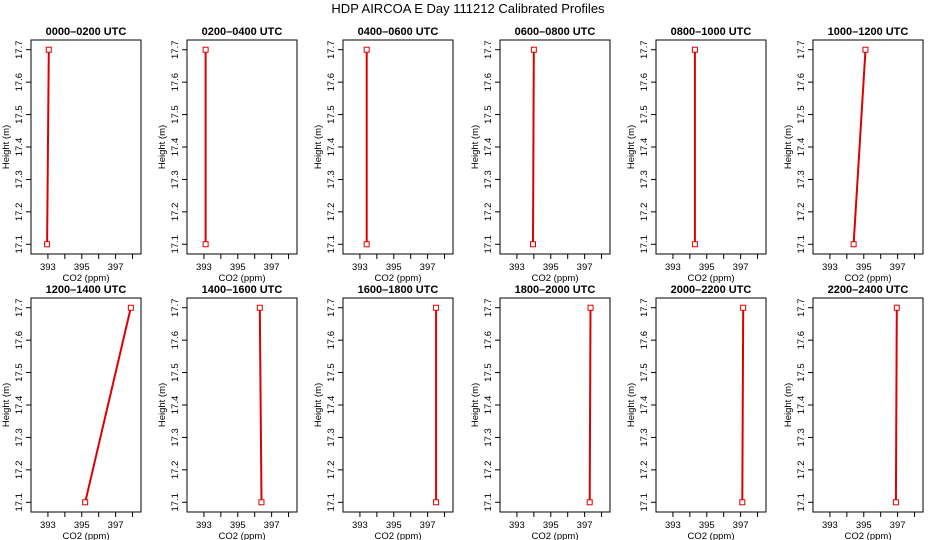 This screenshot has height=540, width=936. I want to click on panel-title: 0800–1000 UTC, so click(711, 32).